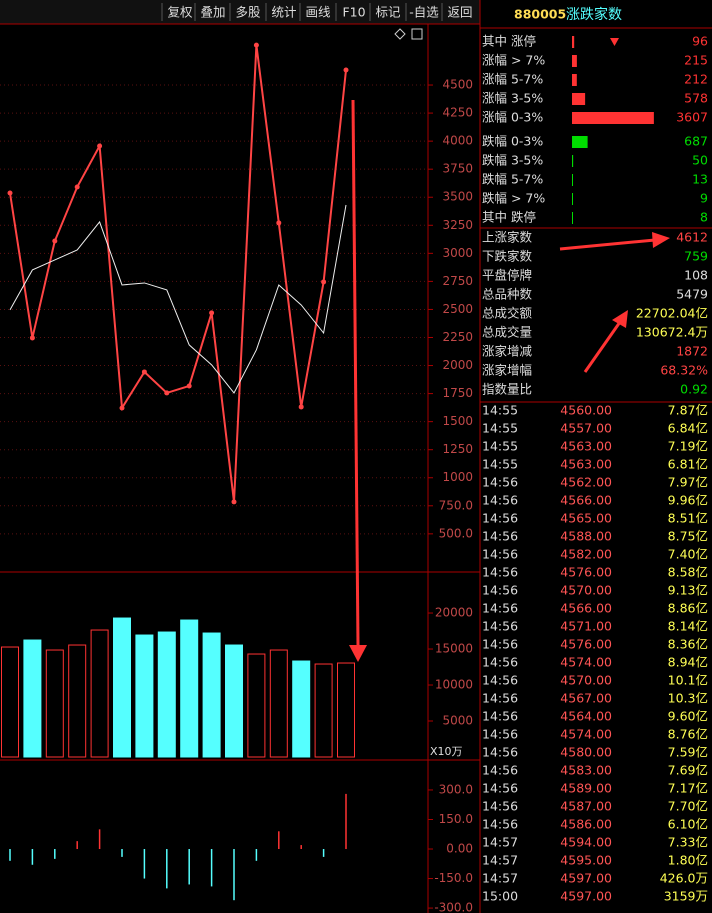 The width and height of the screenshot is (712, 913). I want to click on trade-price: 4565.00, so click(586, 518).